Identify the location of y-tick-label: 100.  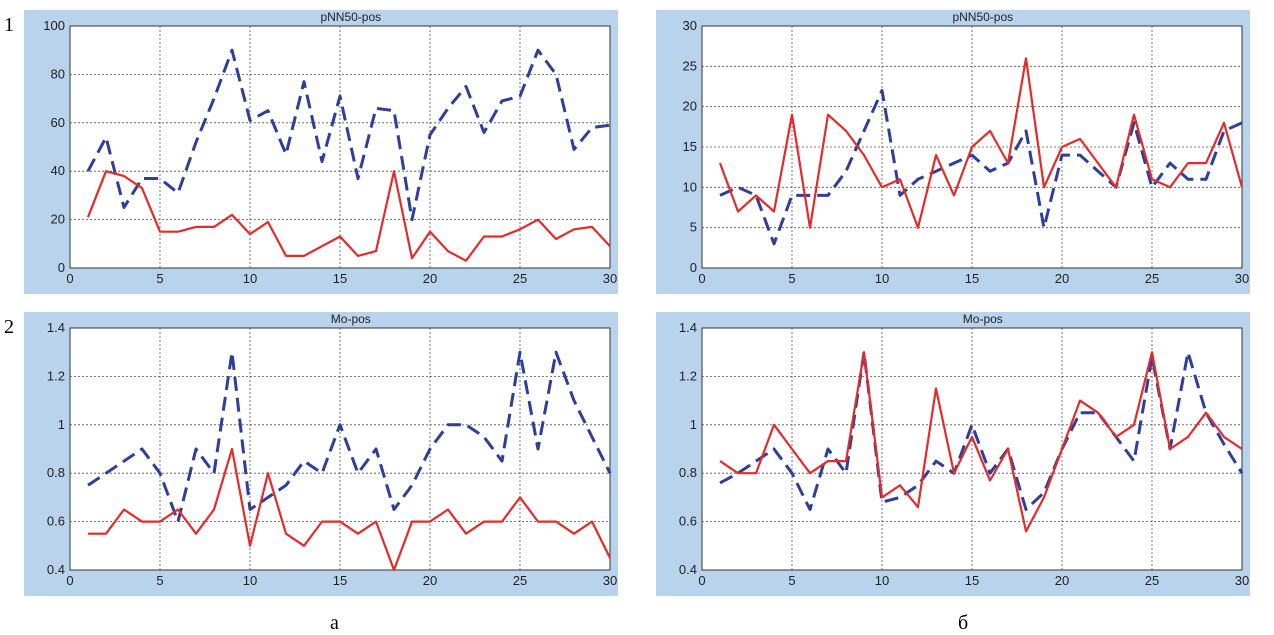
(54, 25).